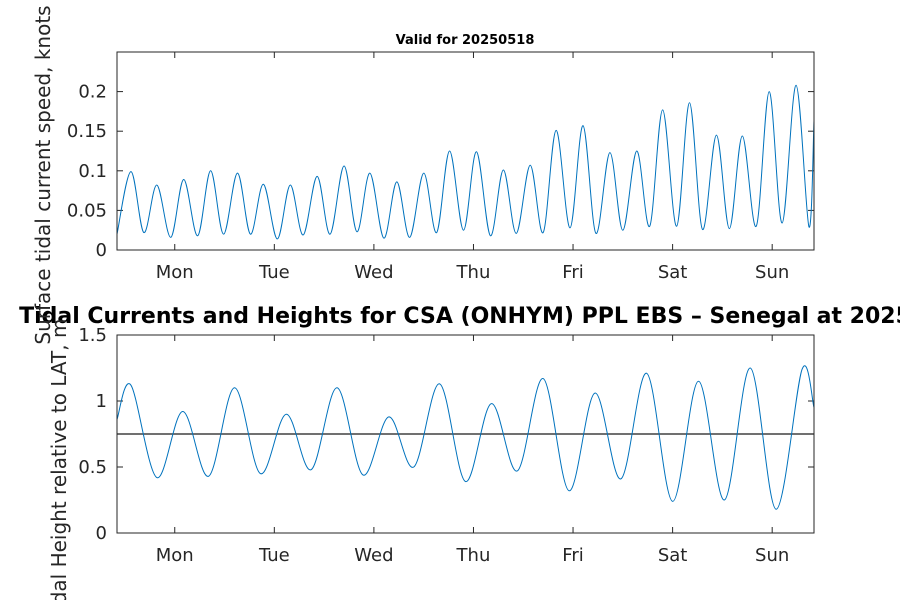 The width and height of the screenshot is (900, 600). I want to click on current-speed-xtick-label: Mon, so click(175, 272).